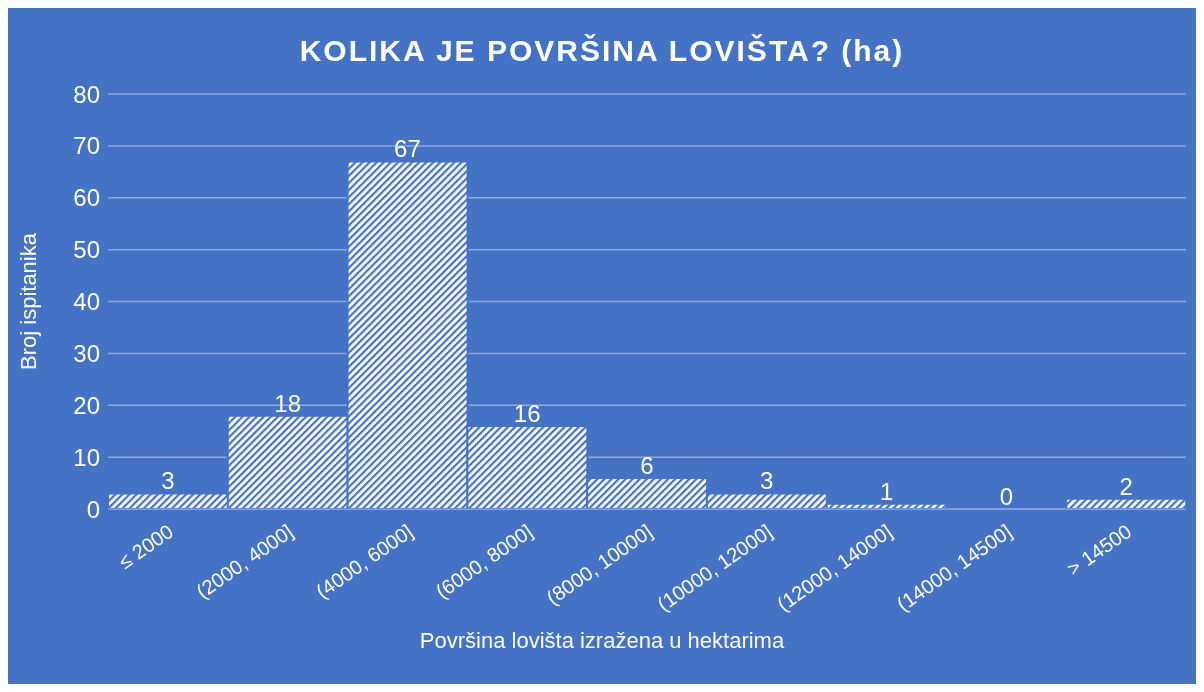 The width and height of the screenshot is (1204, 692). What do you see at coordinates (288, 403) in the screenshot?
I see `data-label: 18` at bounding box center [288, 403].